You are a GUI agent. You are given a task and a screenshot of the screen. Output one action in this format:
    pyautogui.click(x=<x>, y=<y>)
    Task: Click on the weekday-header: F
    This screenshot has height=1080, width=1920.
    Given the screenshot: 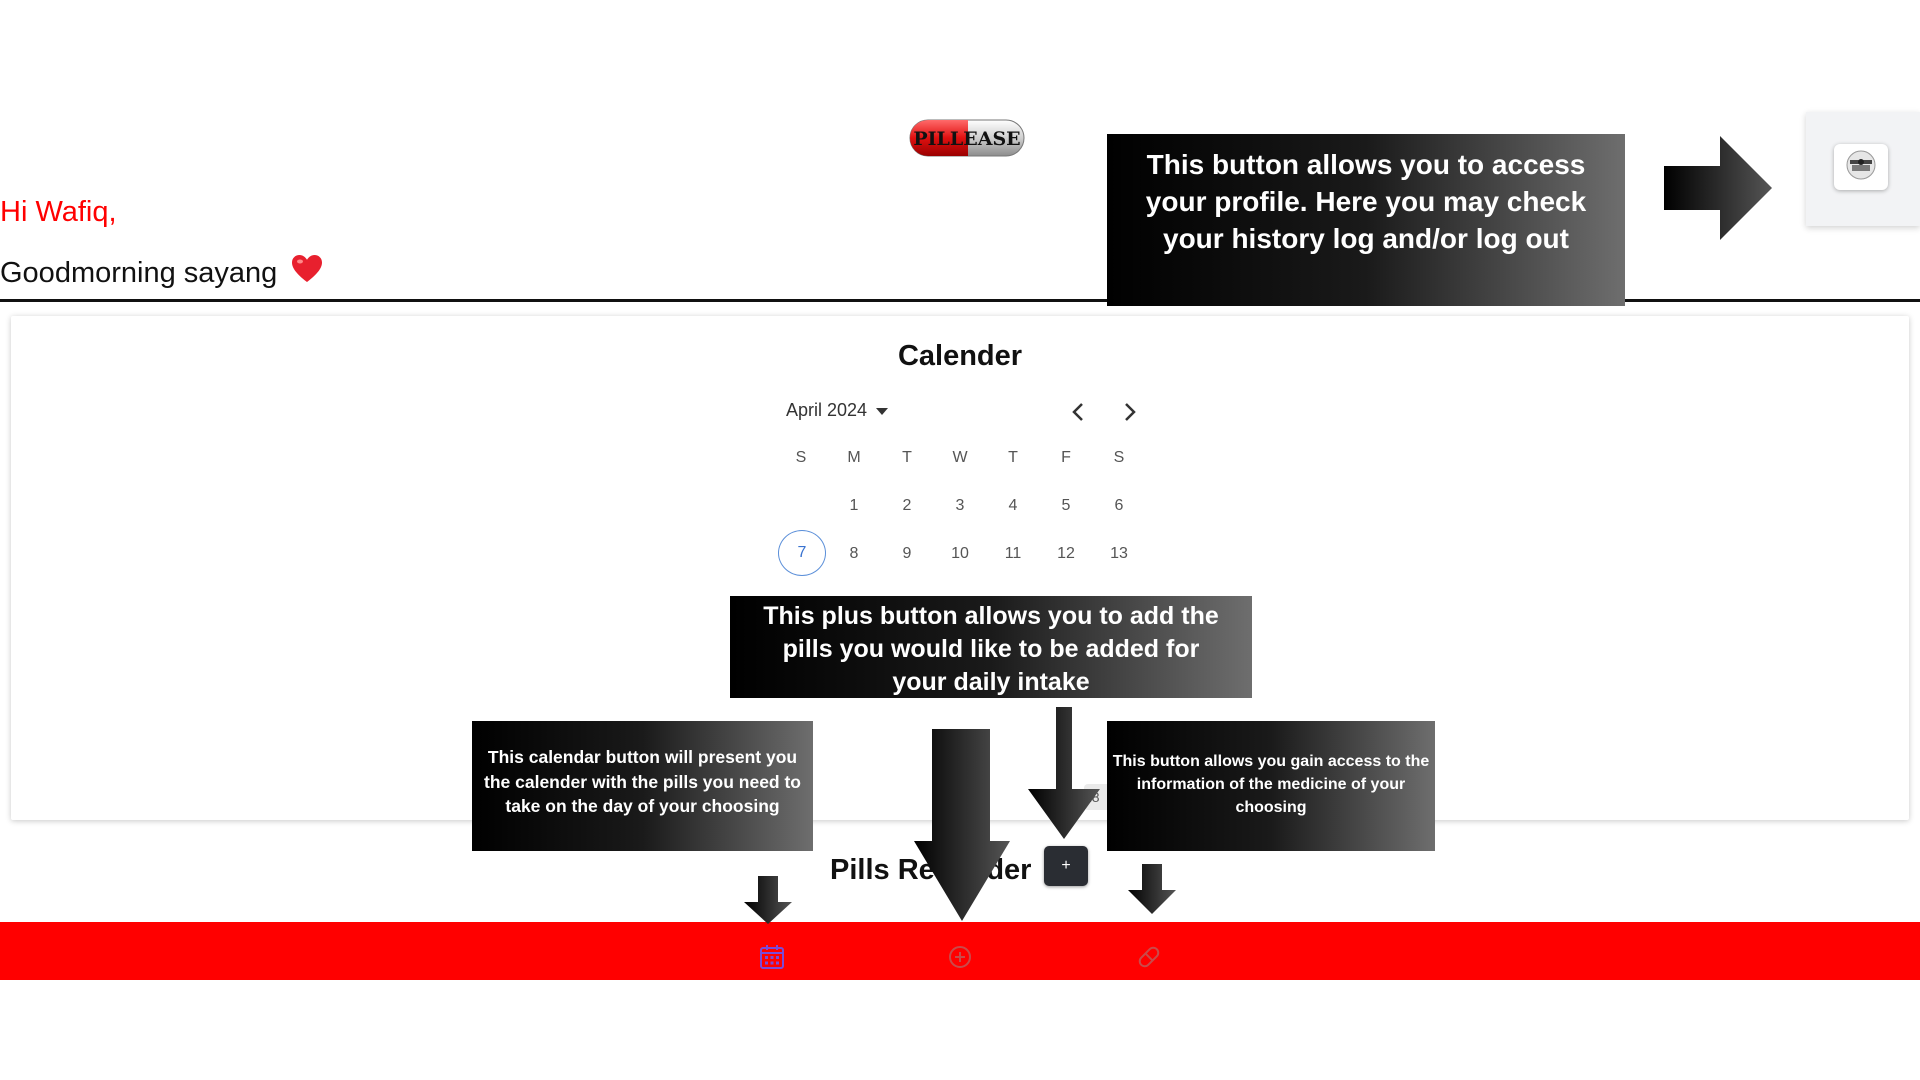 What is the action you would take?
    pyautogui.click(x=1066, y=457)
    